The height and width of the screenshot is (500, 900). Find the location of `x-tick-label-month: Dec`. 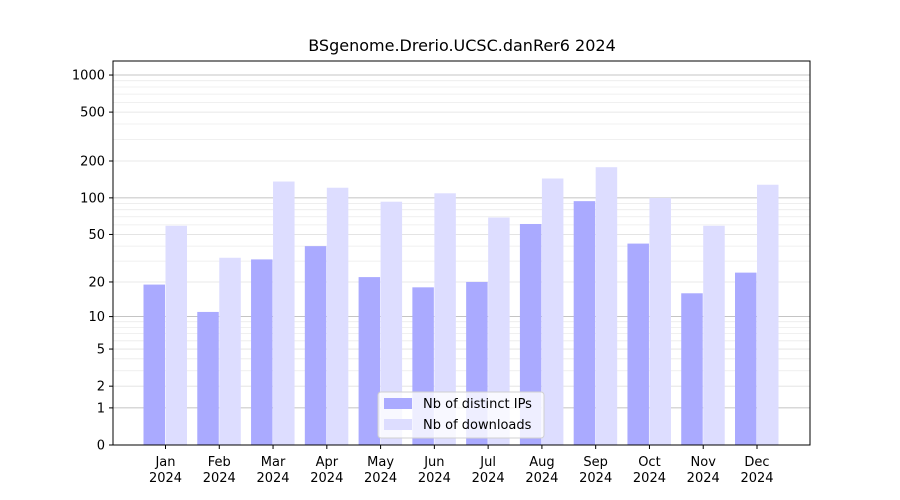

x-tick-label-month: Dec is located at coordinates (756, 462).